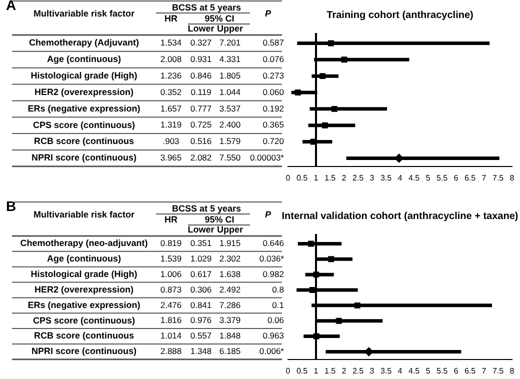 The height and width of the screenshot is (379, 520). Describe the element at coordinates (201, 141) in the screenshot. I see `text: 0.516` at that location.